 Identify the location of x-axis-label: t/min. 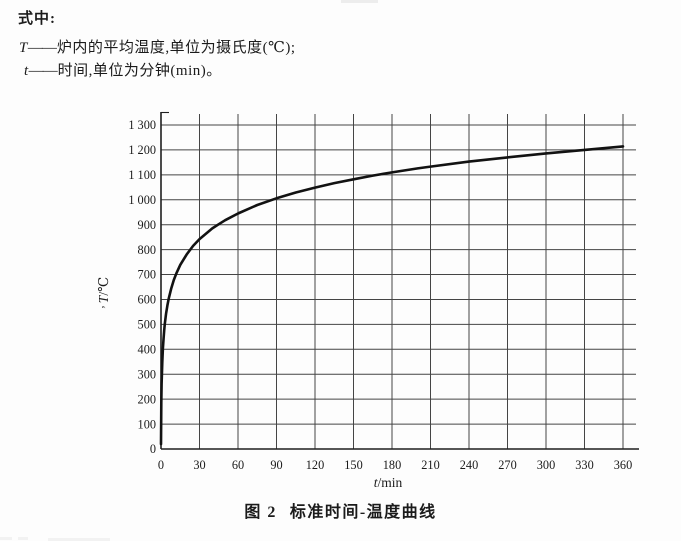
(388, 482).